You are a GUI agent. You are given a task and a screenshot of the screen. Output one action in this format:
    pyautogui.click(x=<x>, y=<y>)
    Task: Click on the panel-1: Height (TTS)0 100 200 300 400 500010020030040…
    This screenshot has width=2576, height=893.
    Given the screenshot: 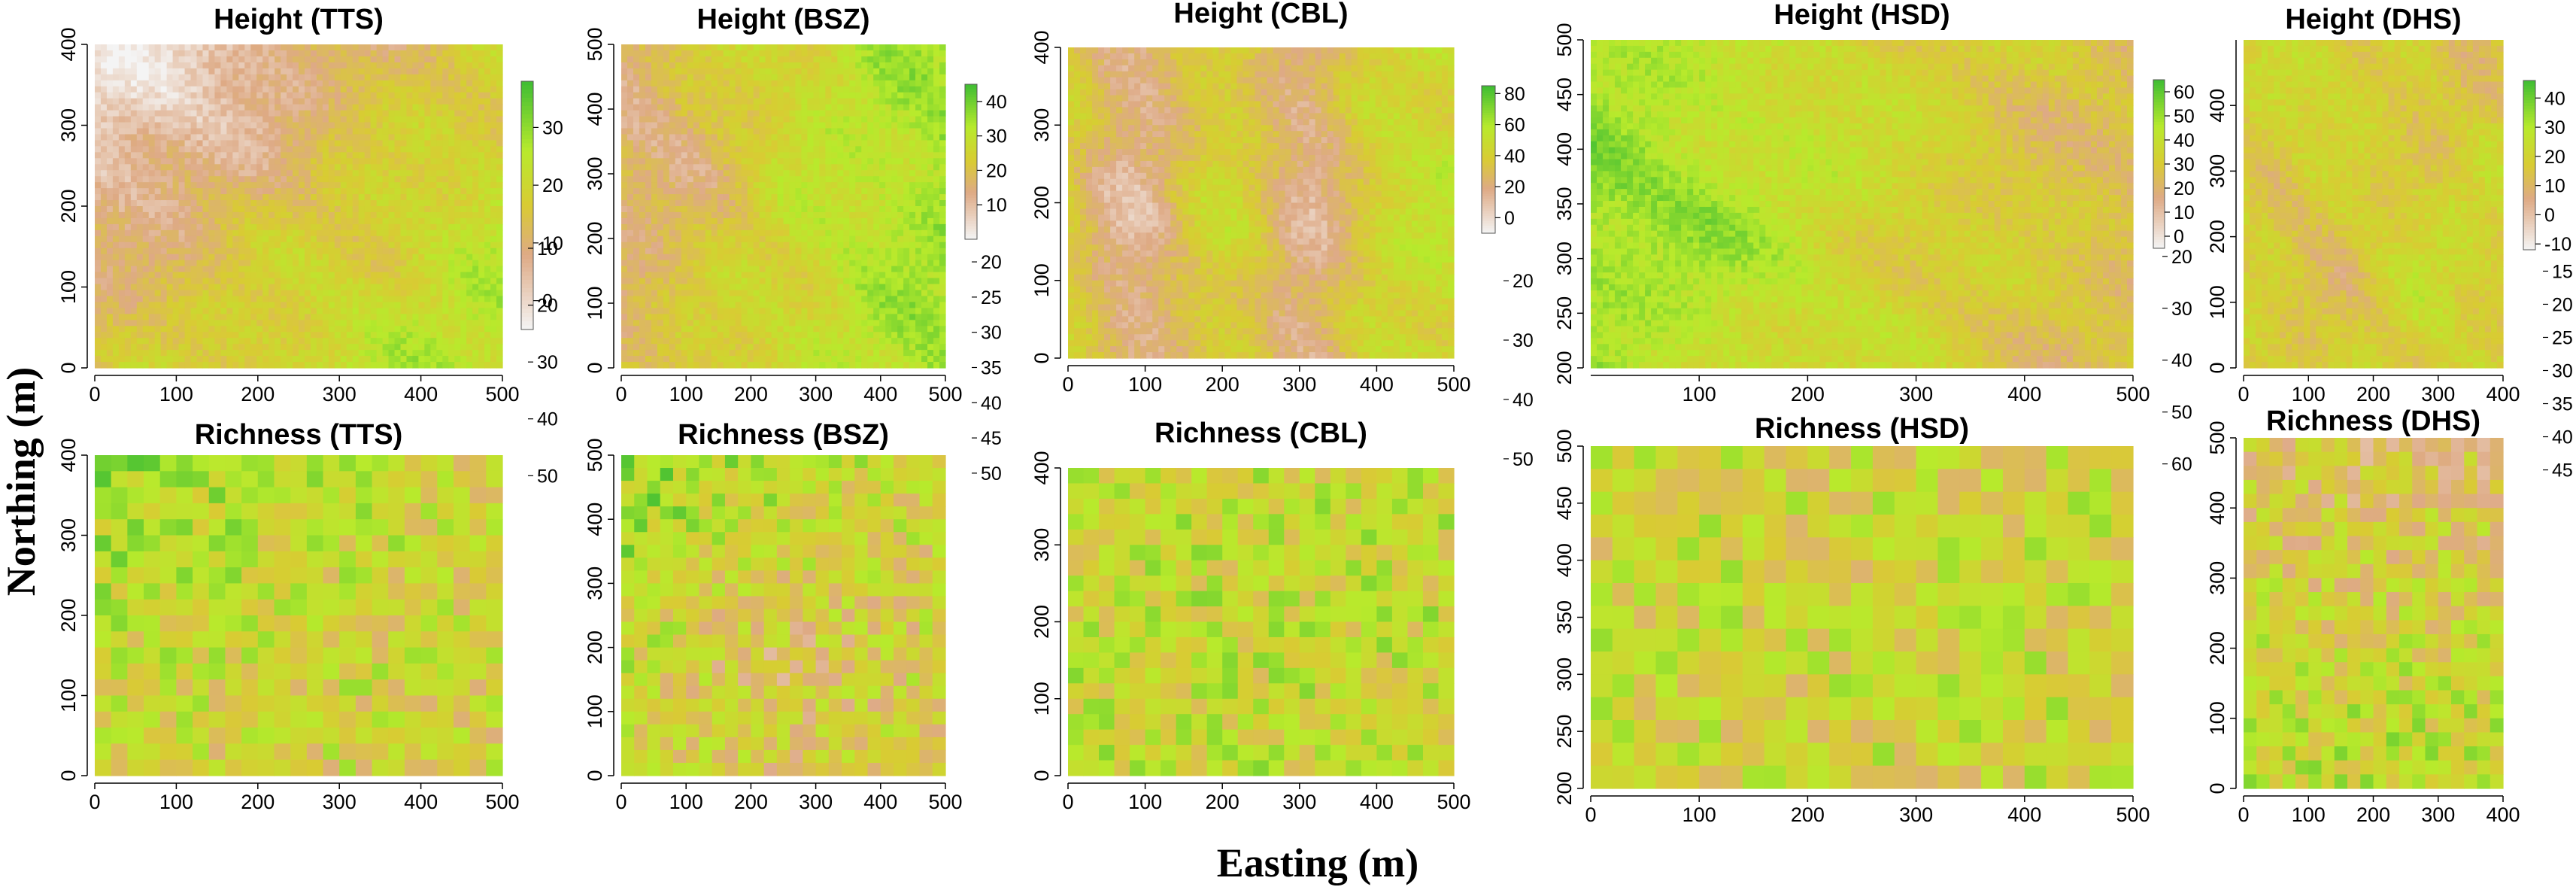 What is the action you would take?
    pyautogui.click(x=310, y=204)
    